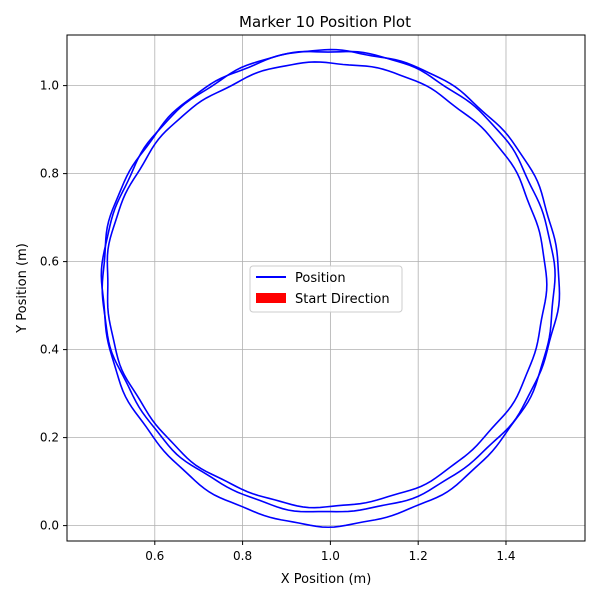 The width and height of the screenshot is (600, 600). I want to click on legend-box, so click(326, 289).